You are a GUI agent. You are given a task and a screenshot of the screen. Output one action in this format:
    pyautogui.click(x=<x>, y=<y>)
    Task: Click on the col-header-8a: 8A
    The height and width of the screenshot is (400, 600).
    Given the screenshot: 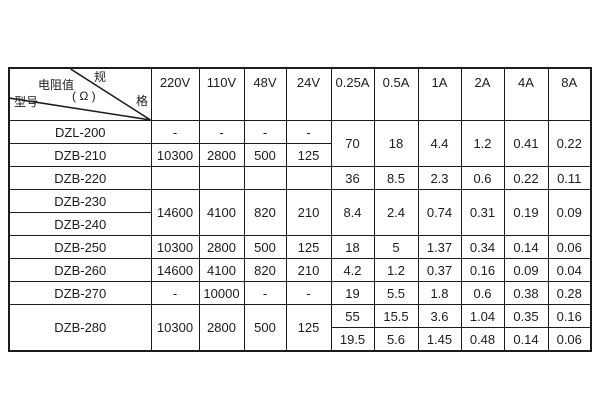 What is the action you would take?
    pyautogui.click(x=569, y=94)
    